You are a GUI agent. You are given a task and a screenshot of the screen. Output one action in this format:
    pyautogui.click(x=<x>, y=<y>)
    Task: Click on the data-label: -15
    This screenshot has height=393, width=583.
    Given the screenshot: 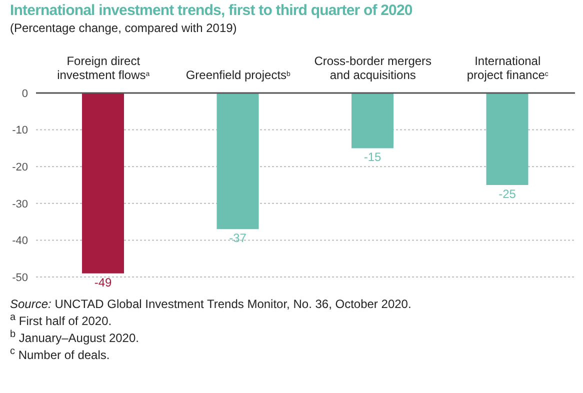 What is the action you would take?
    pyautogui.click(x=373, y=157)
    